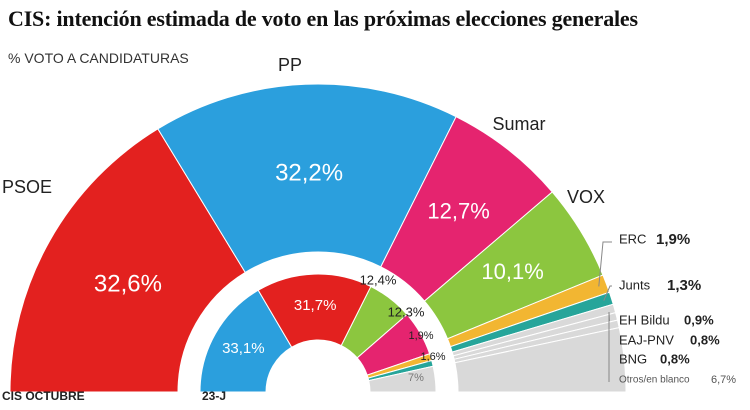 The height and width of the screenshot is (410, 750). Describe the element at coordinates (512, 271) in the screenshot. I see `outer-value-label-vox: 10,1%` at that location.